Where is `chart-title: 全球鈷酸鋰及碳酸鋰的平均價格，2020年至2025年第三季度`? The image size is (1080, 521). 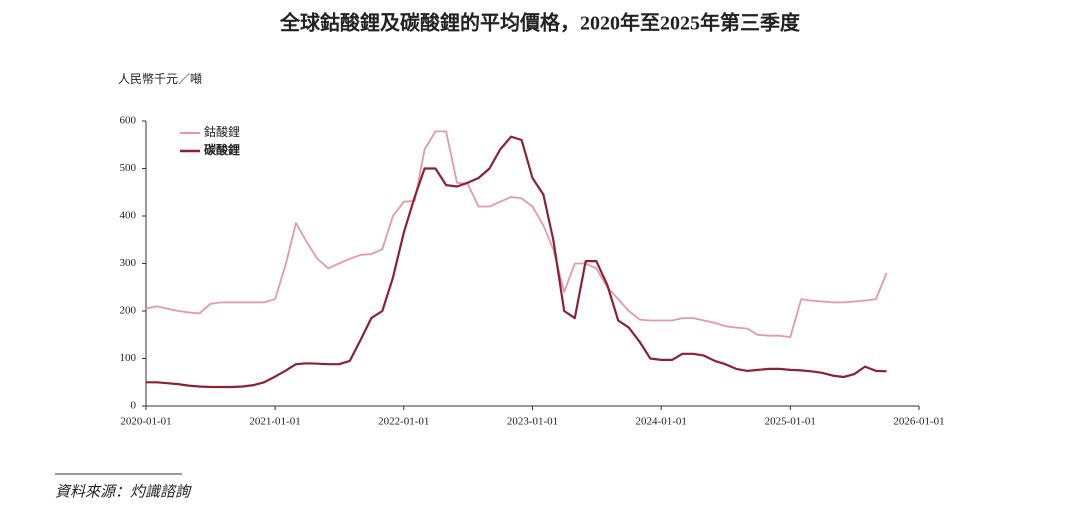
chart-title: 全球鈷酸鋰及碳酸鋰的平均價格，2020年至2025年第三季度 is located at coordinates (540, 23).